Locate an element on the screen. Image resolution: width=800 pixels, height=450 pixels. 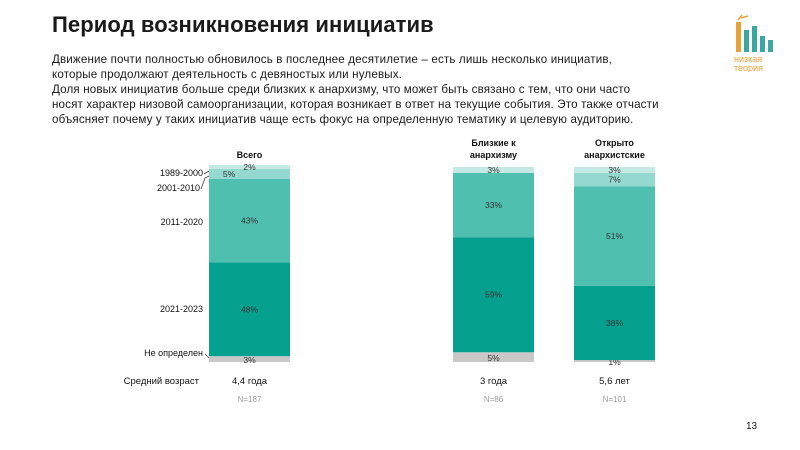
data-label: 43% is located at coordinates (249, 221).